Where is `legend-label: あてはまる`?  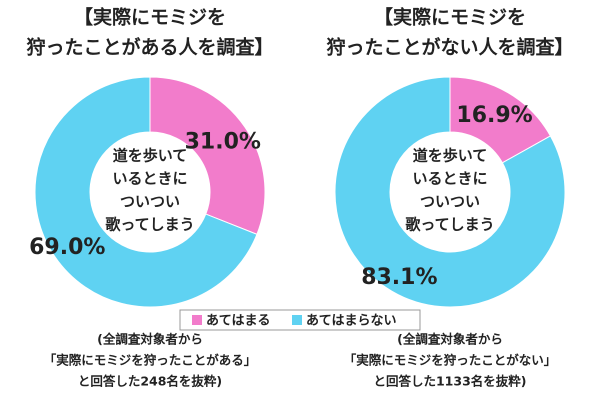
legend-label: あてはまる is located at coordinates (238, 321).